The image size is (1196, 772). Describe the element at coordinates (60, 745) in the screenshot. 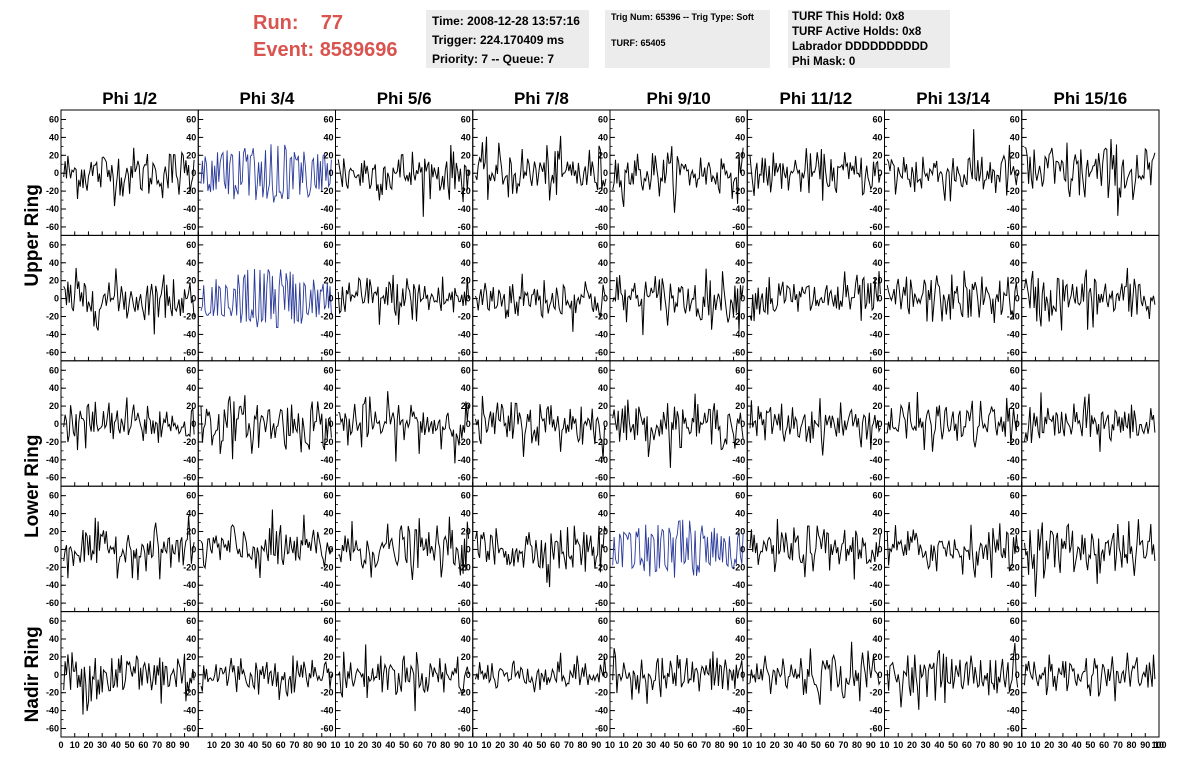

I see `x-tick-label: 0` at that location.